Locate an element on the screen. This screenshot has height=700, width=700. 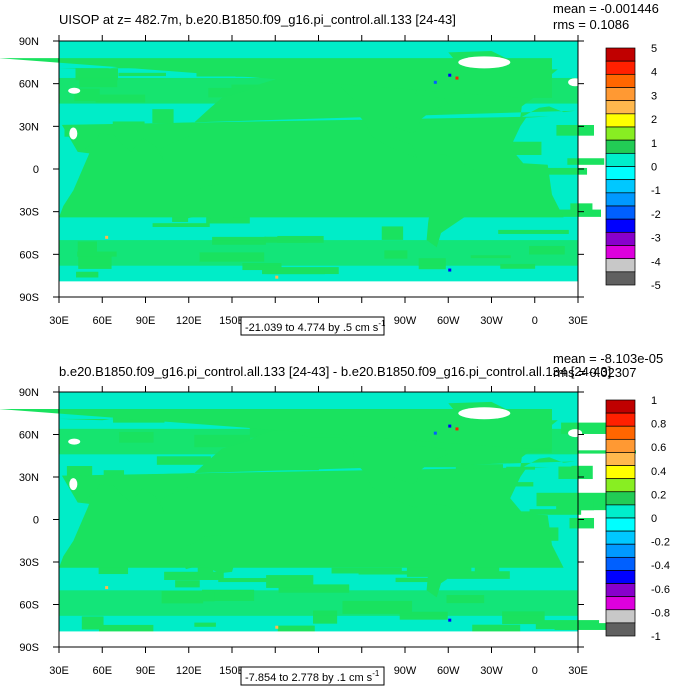
range-box is located at coordinates (312, 676).